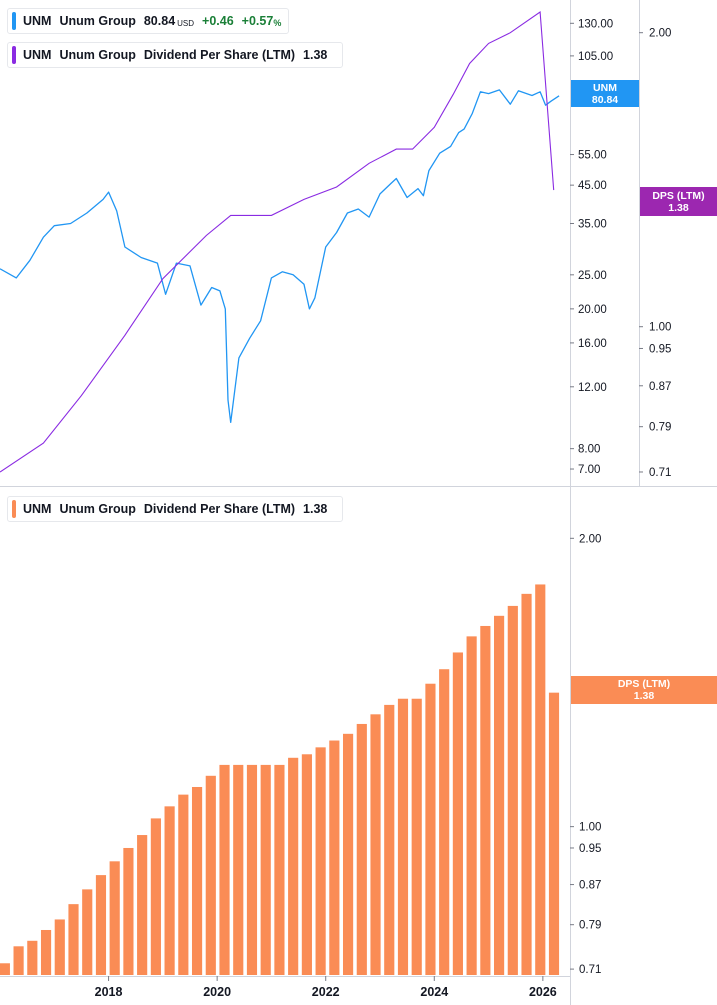 The width and height of the screenshot is (717, 1005). I want to click on price-tick-label: 8.00, so click(589, 450).